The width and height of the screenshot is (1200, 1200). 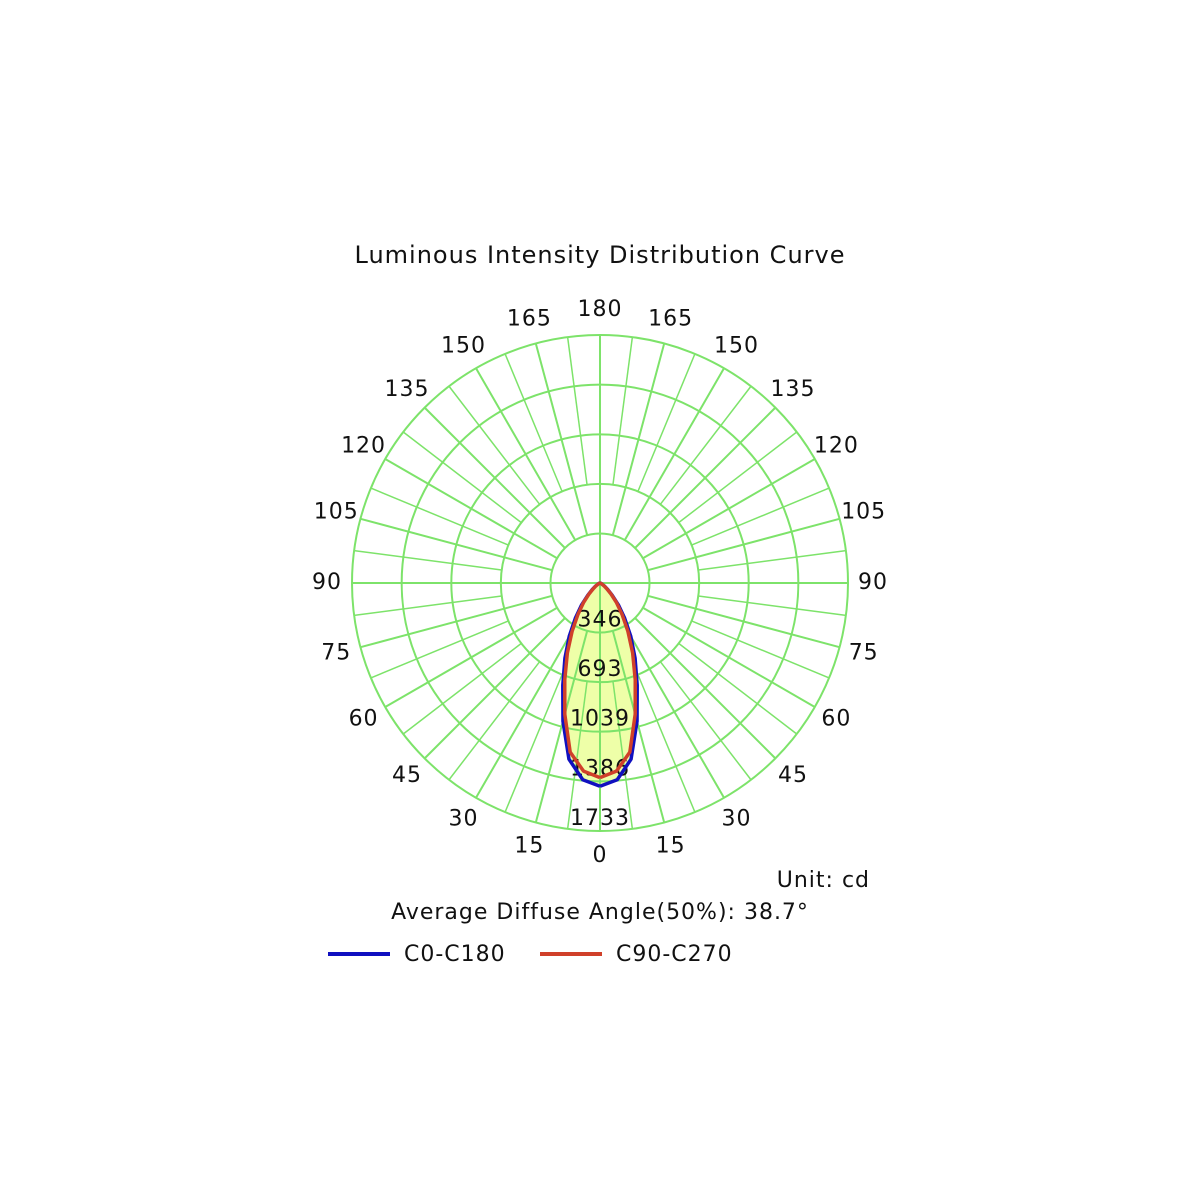 What do you see at coordinates (600, 255) in the screenshot?
I see `chart-title: Luminous Intensity Distribution Curve` at bounding box center [600, 255].